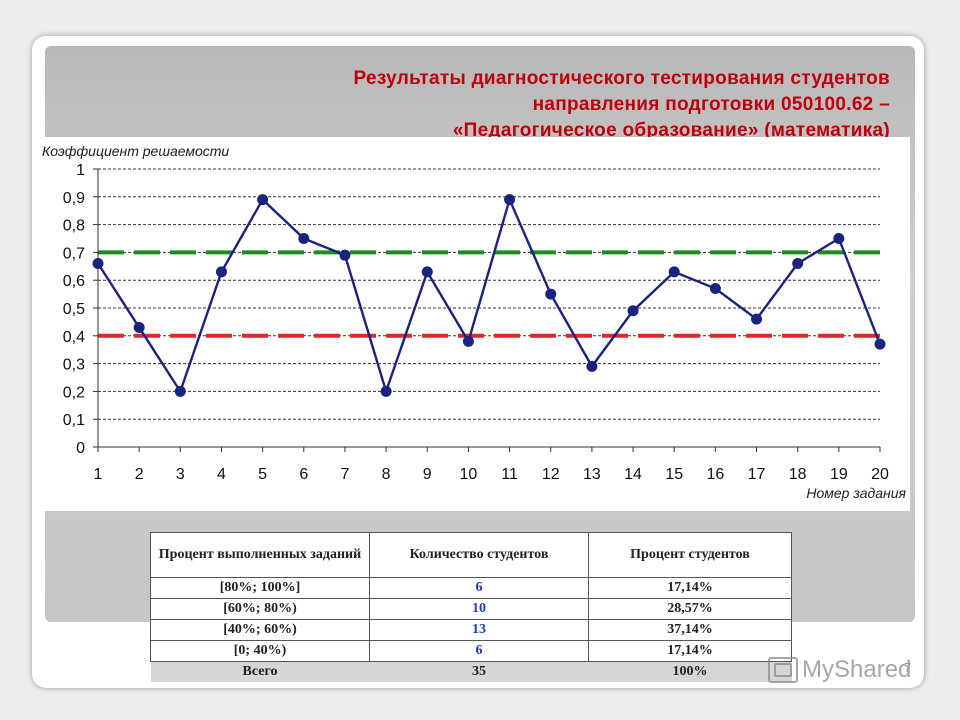 This screenshot has width=960, height=720. What do you see at coordinates (80, 170) in the screenshot?
I see `y-tick-label: 1` at bounding box center [80, 170].